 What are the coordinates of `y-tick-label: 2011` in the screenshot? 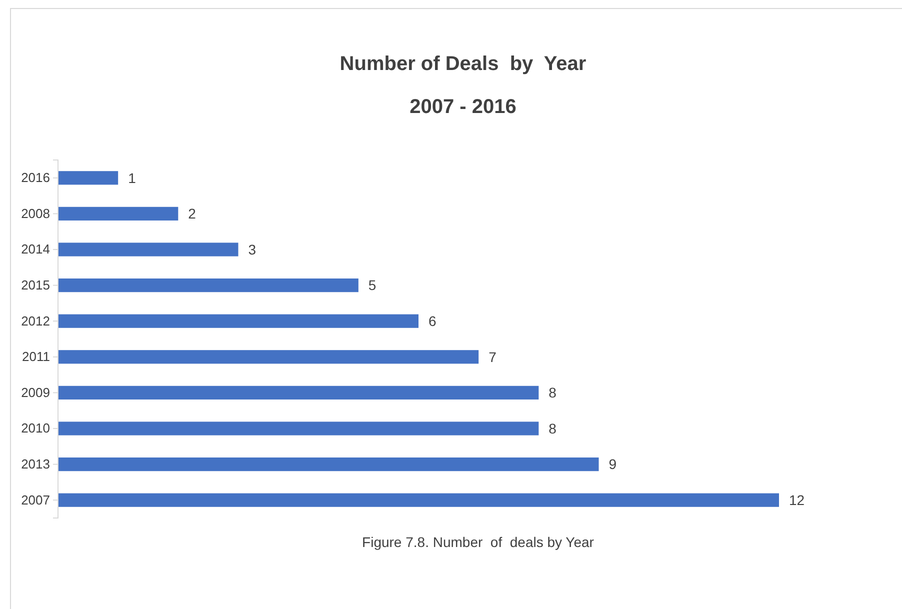 It's located at (36, 356).